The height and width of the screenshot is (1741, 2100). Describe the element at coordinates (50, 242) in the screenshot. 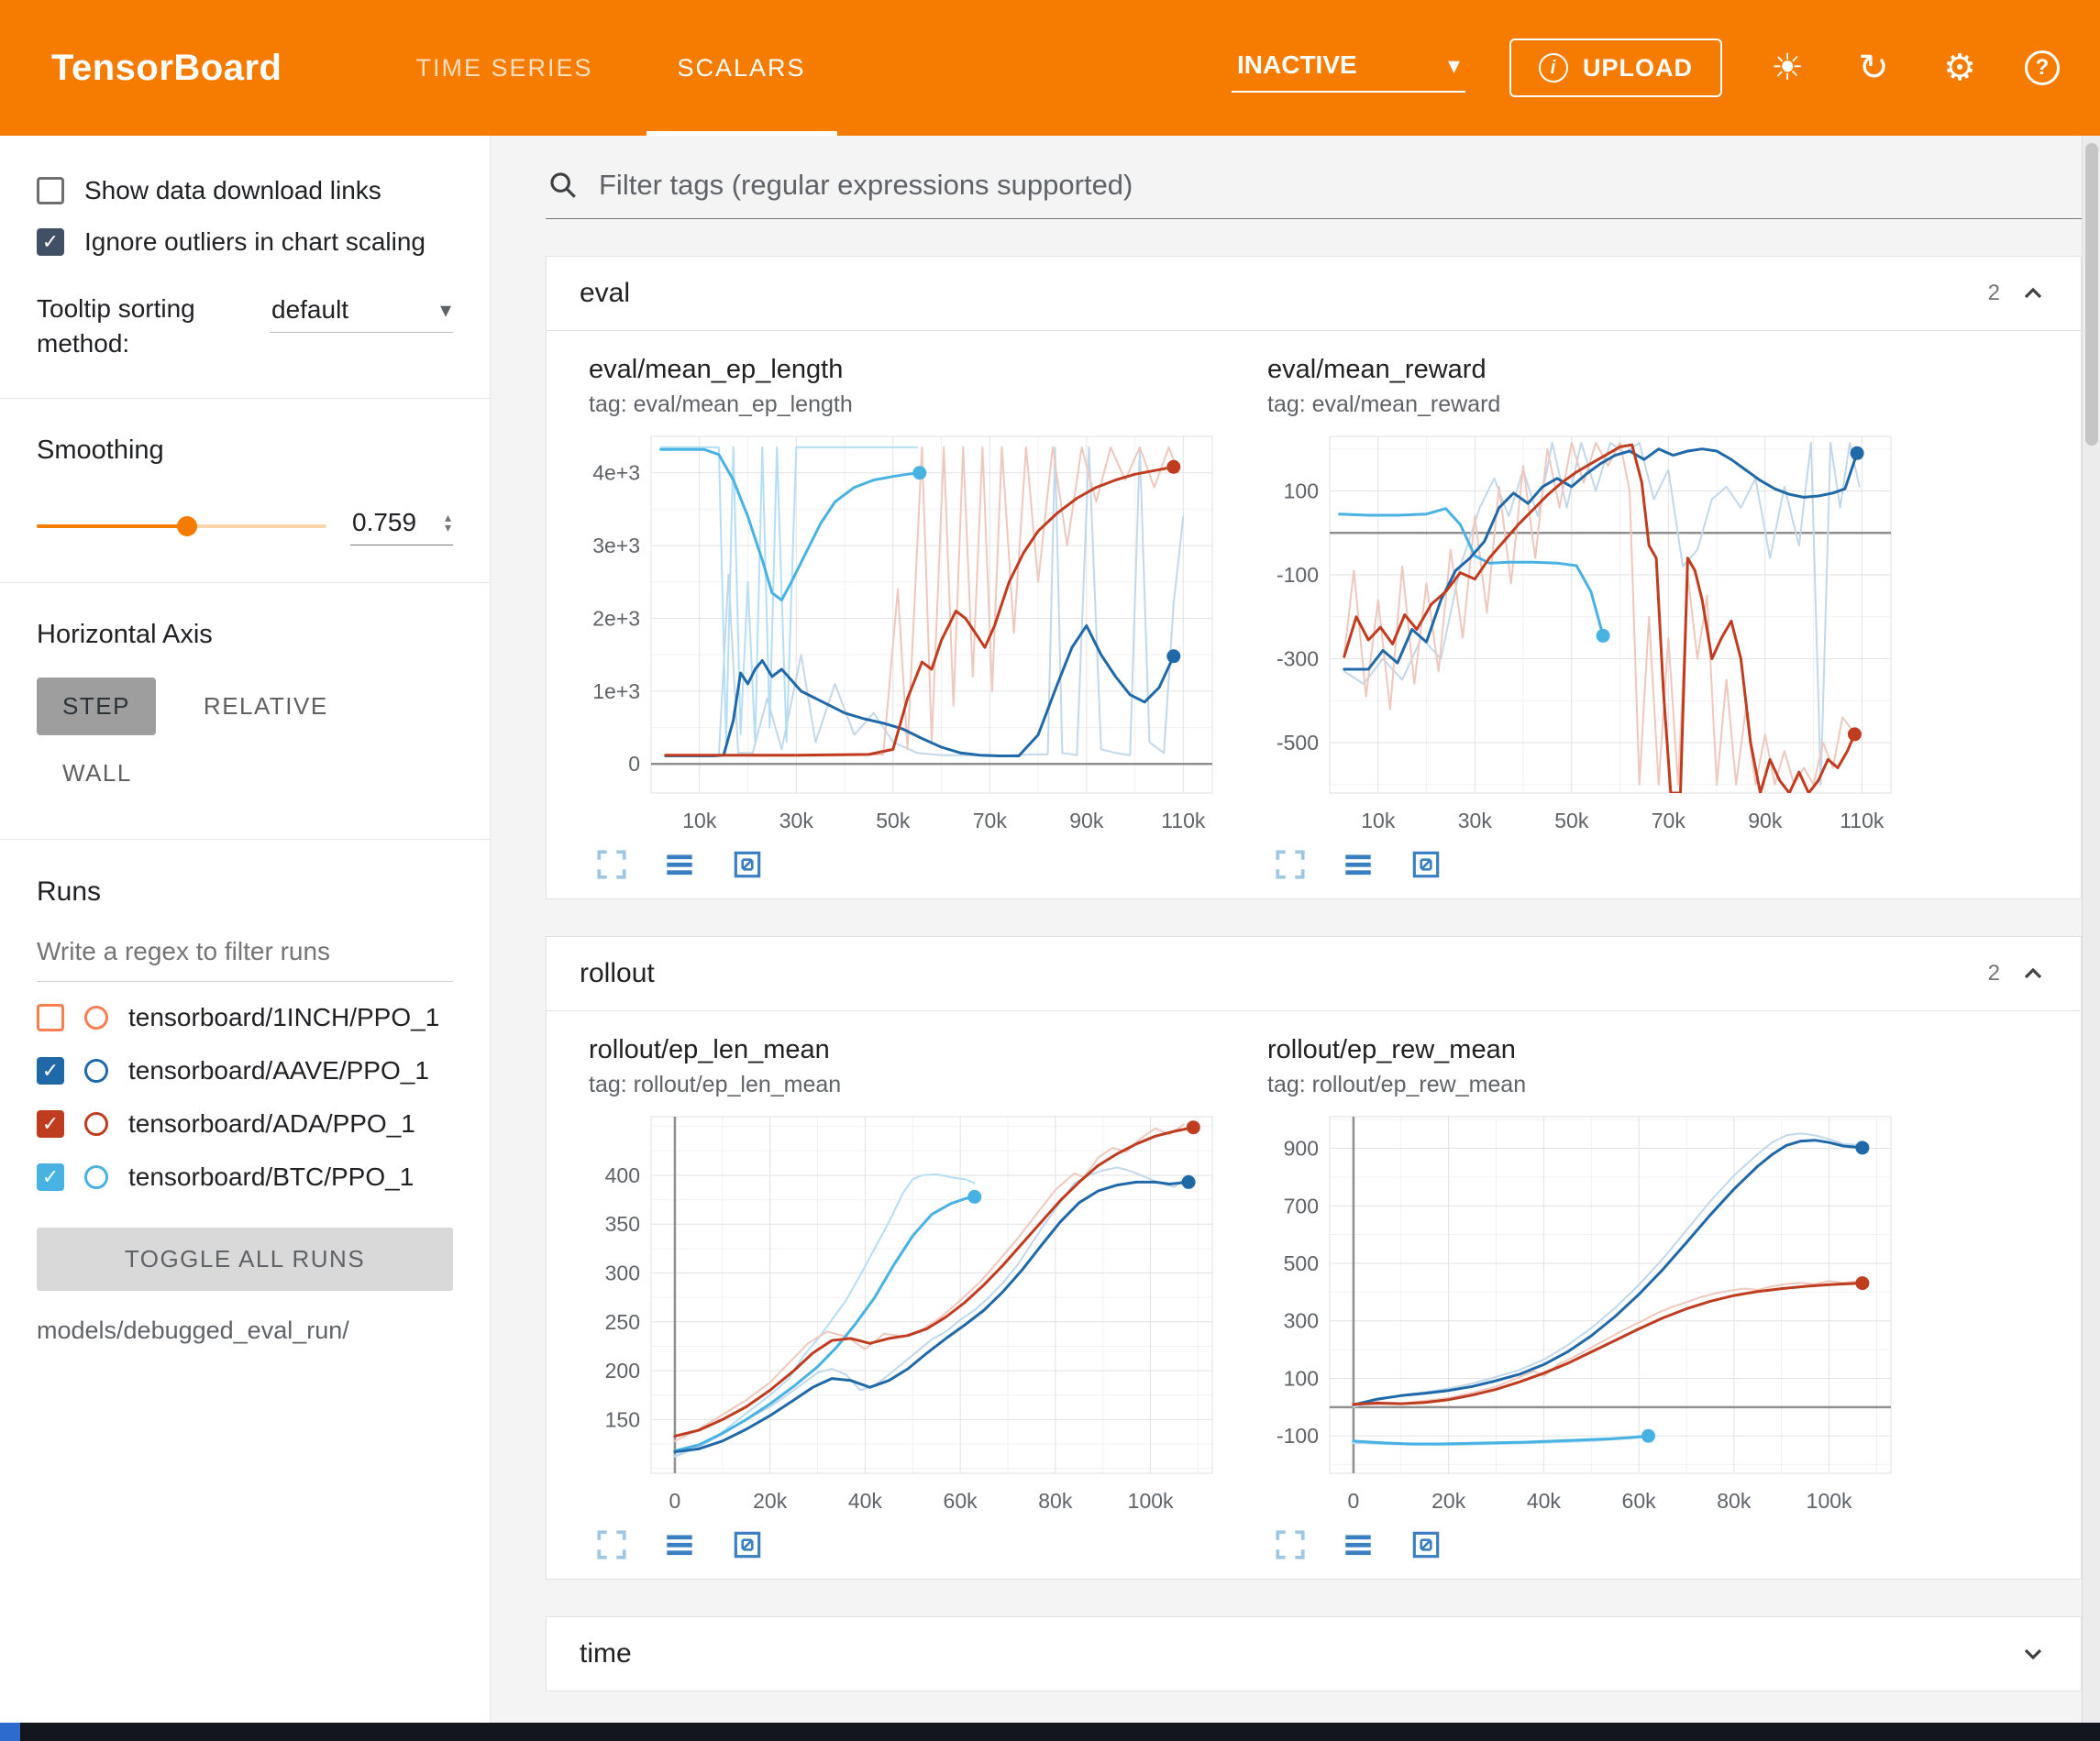

I see `ignore-outliers-checkbox: ✓` at that location.